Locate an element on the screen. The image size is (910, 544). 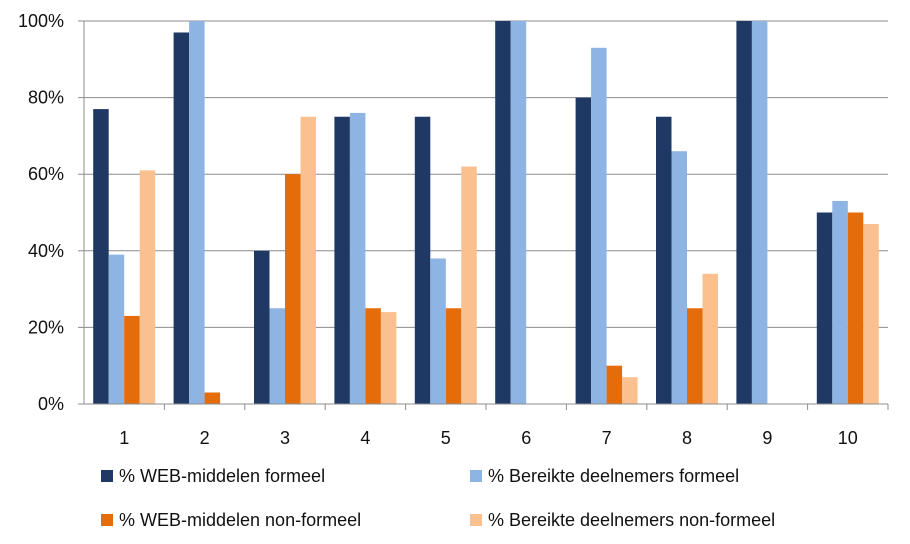
x-tick-label: 10 is located at coordinates (848, 438).